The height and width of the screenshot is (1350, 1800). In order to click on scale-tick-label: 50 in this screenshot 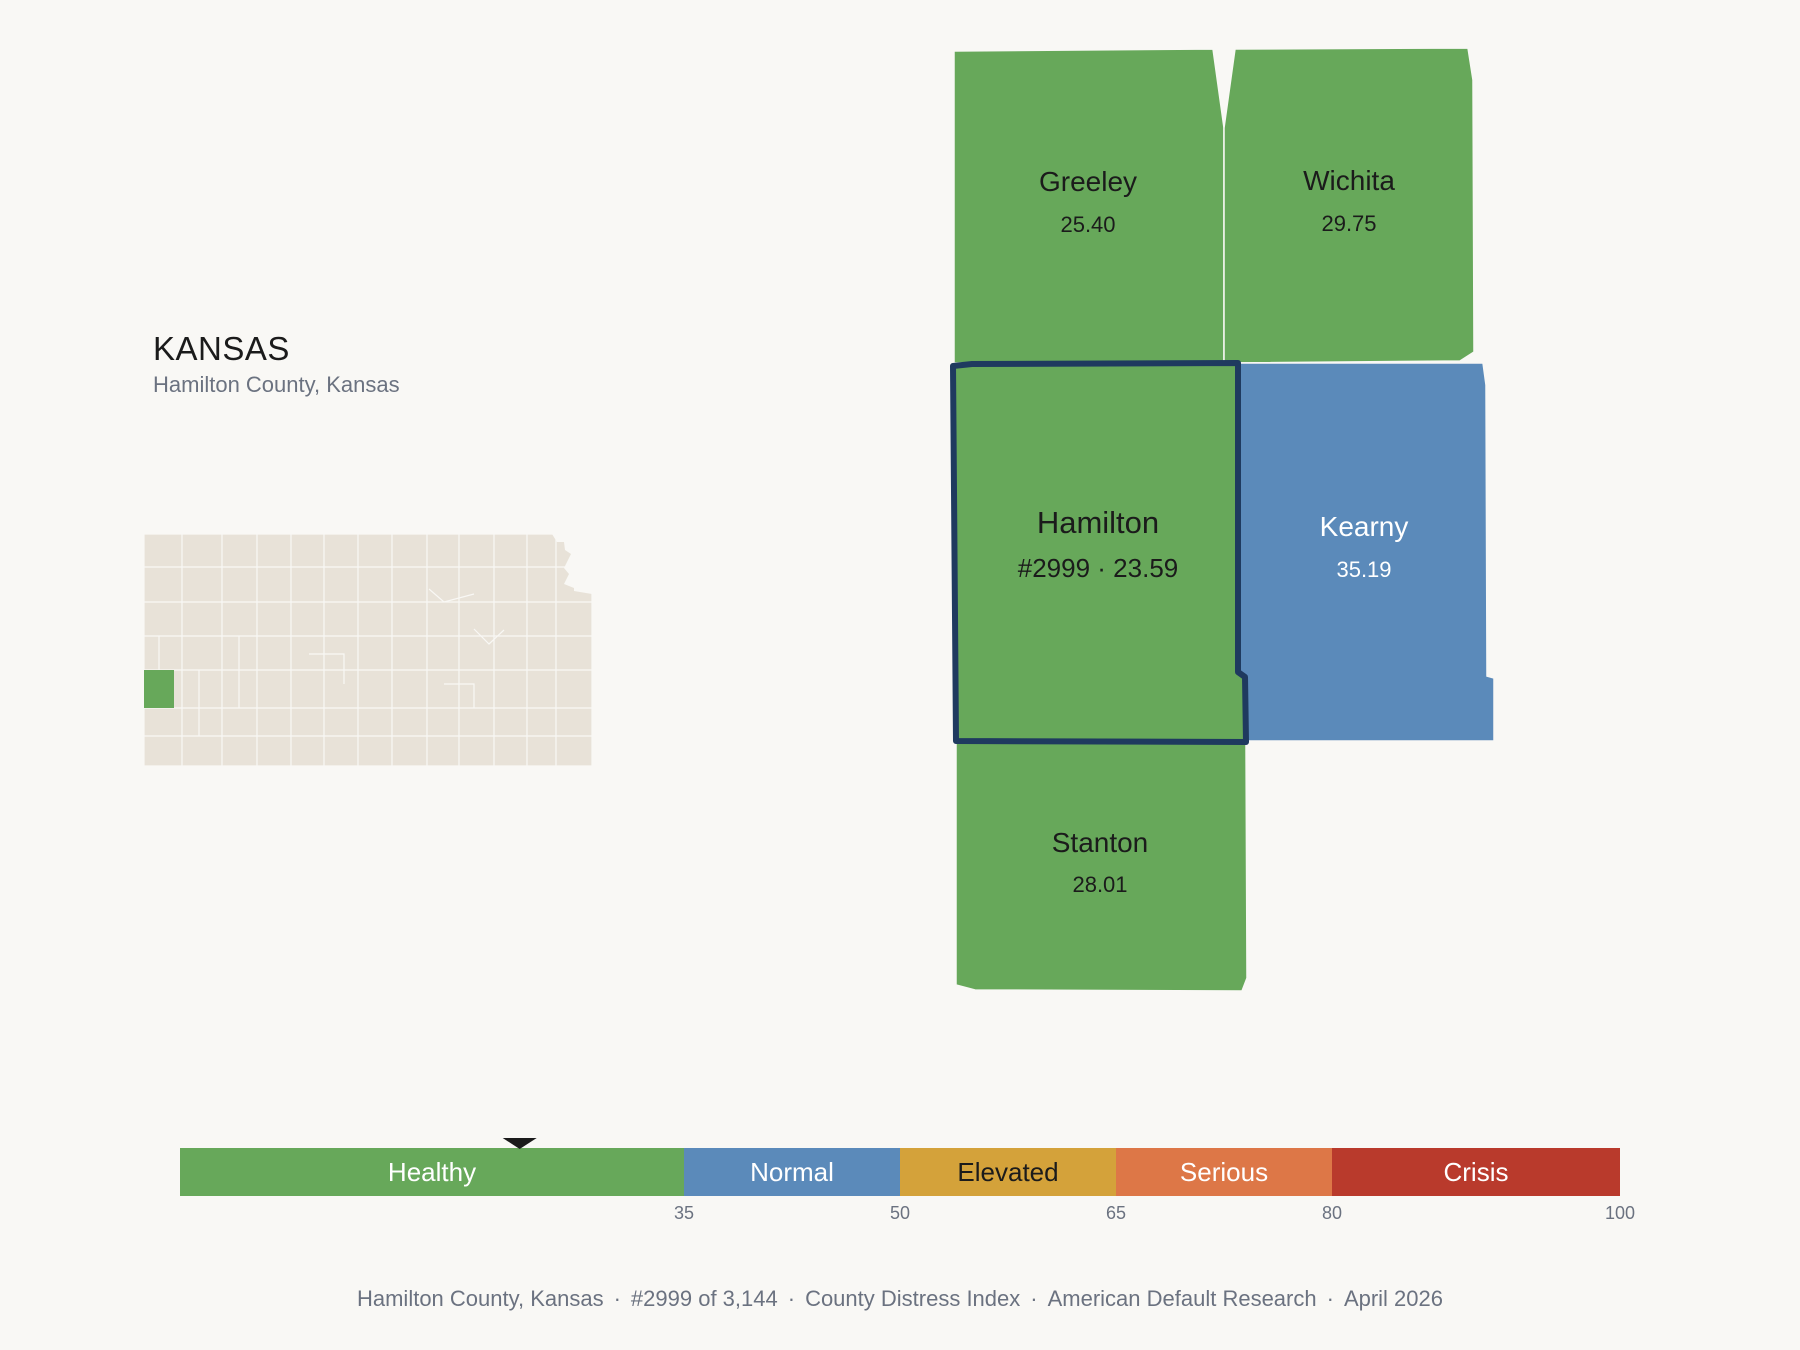, I will do `click(900, 1213)`.